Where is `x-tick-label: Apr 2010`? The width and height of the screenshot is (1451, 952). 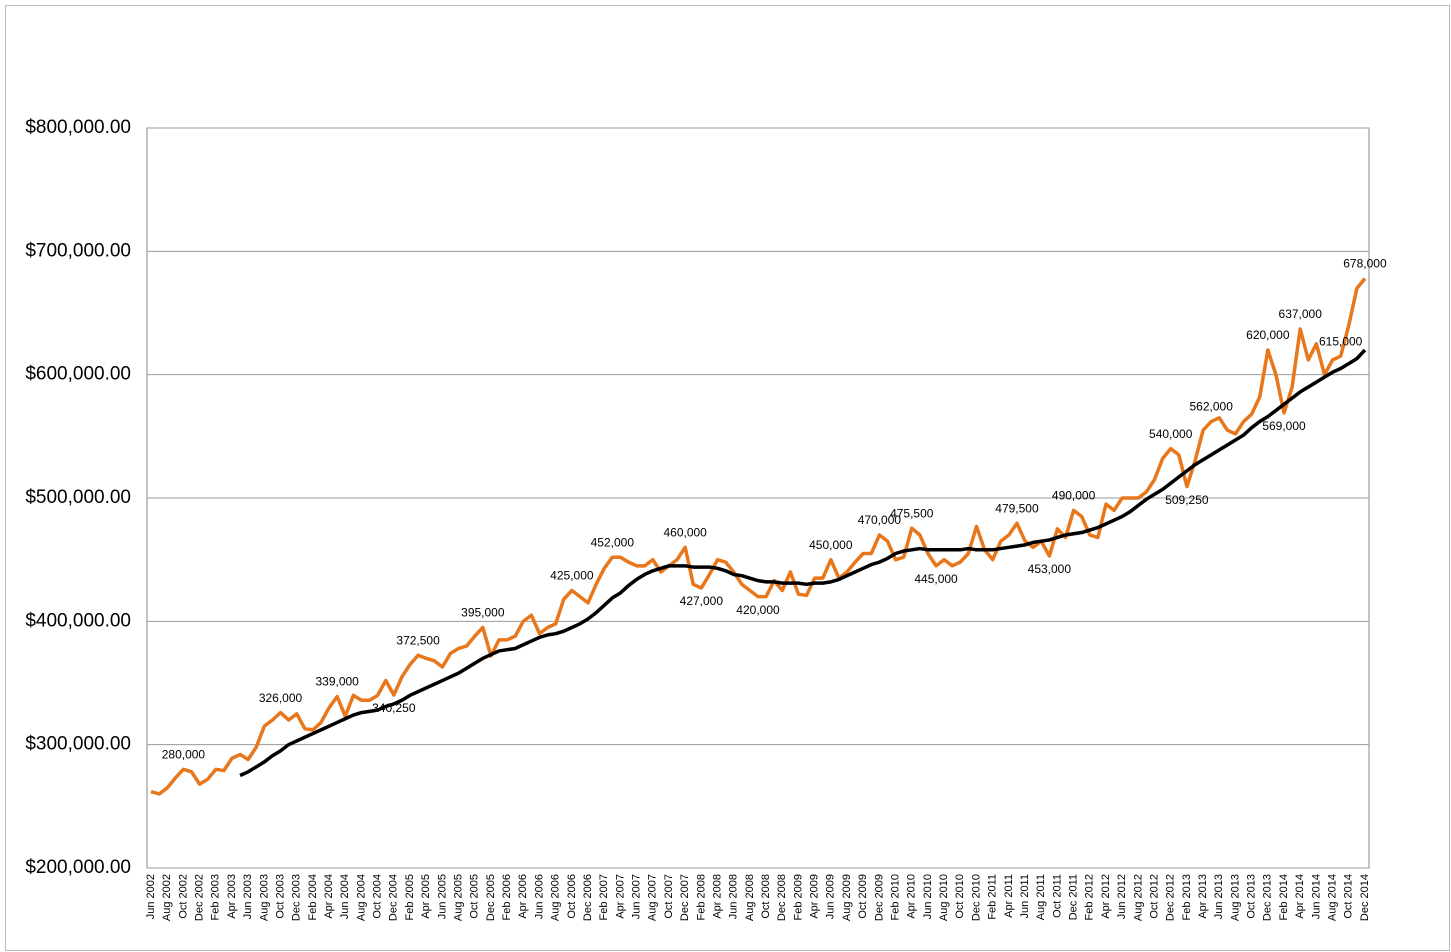 x-tick-label: Apr 2010 is located at coordinates (912, 896).